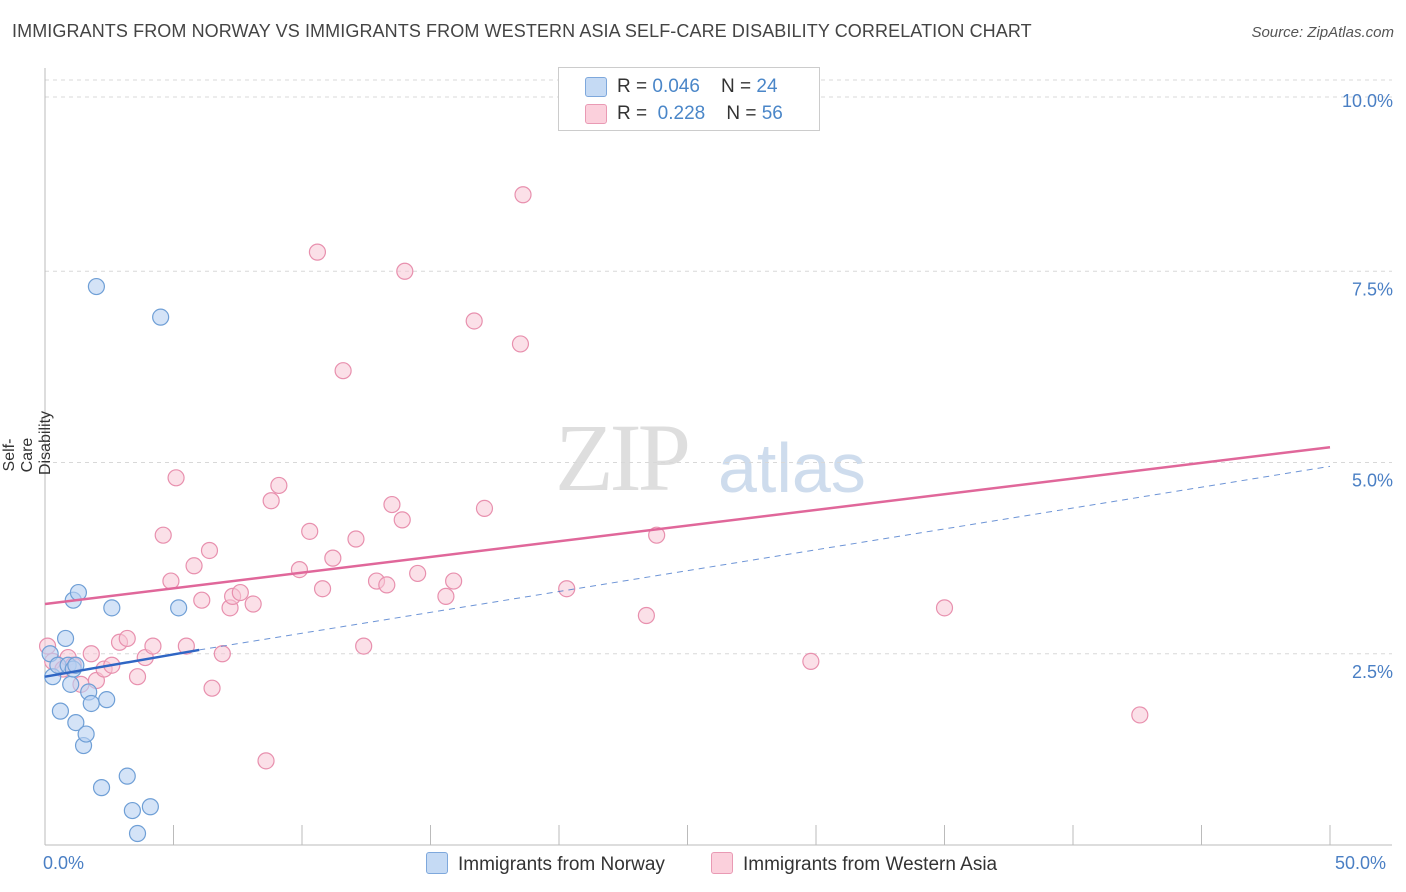  Describe the element at coordinates (596, 87) in the screenshot. I see `norway-swatch` at that location.